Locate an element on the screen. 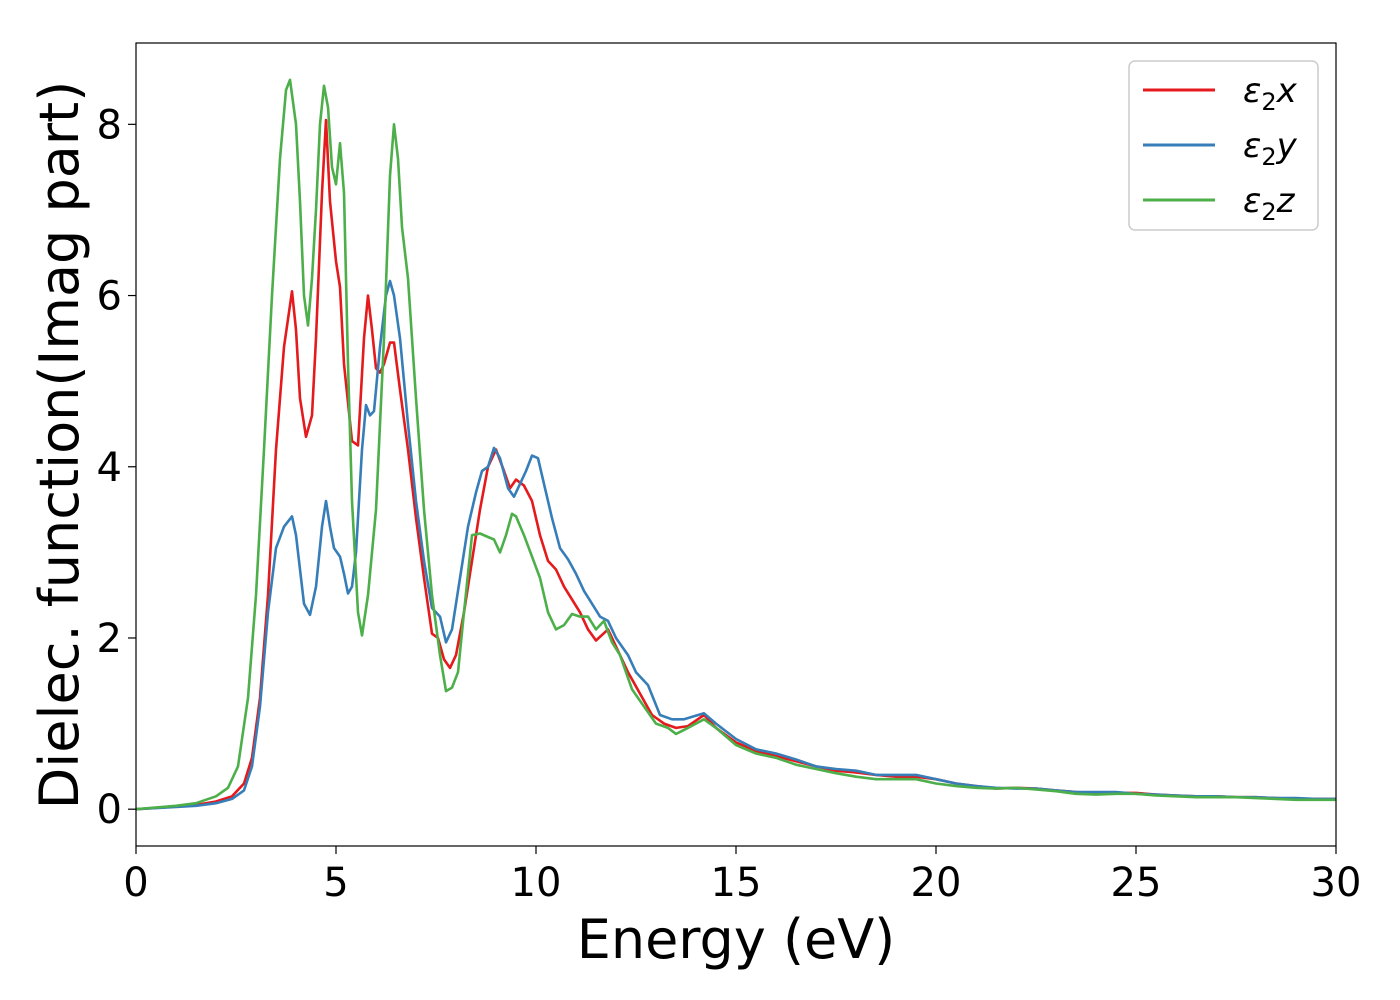 This screenshot has width=1400, height=1000. legend-box is located at coordinates (1223, 145).